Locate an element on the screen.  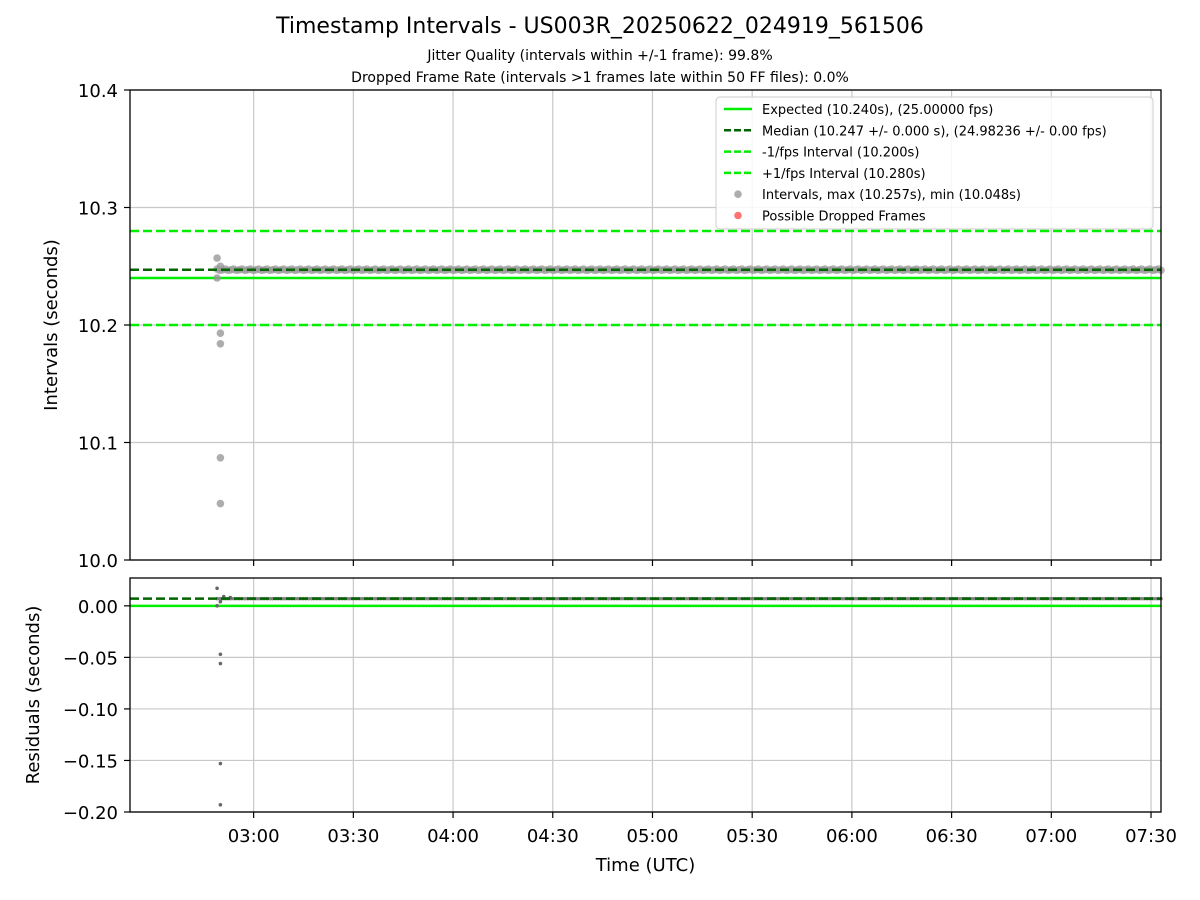
x-tick-label: 03:00 is located at coordinates (254, 836).